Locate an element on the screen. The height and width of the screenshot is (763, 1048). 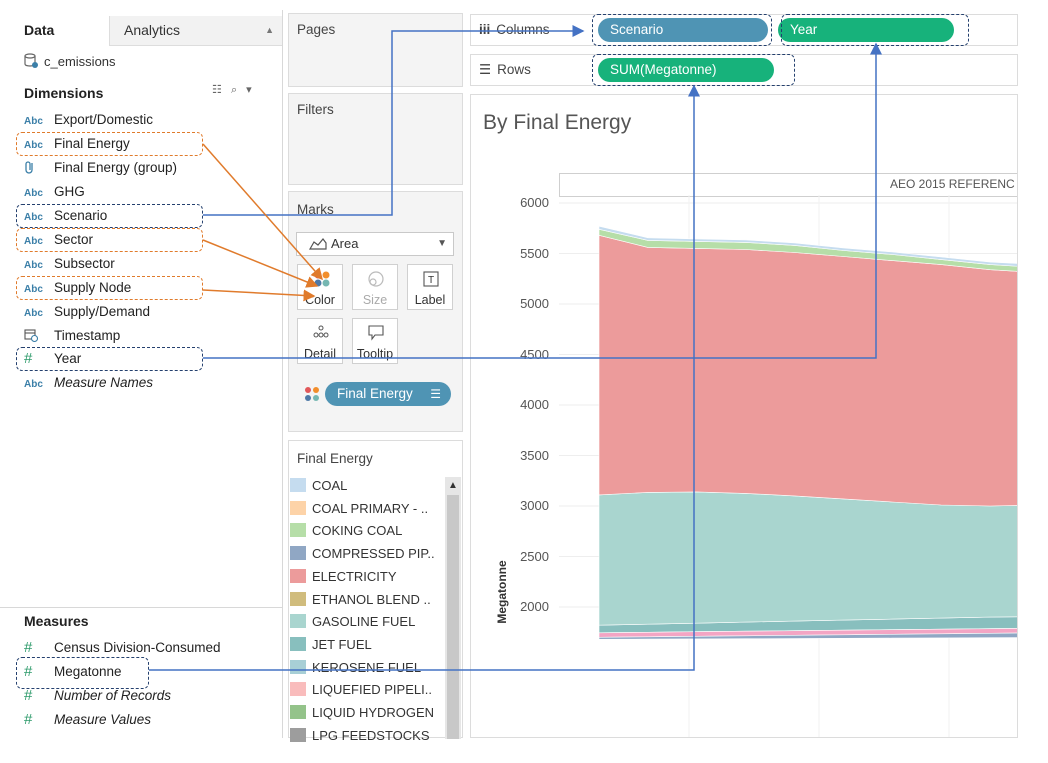
mark-type-label: Area is located at coordinates (345, 243).